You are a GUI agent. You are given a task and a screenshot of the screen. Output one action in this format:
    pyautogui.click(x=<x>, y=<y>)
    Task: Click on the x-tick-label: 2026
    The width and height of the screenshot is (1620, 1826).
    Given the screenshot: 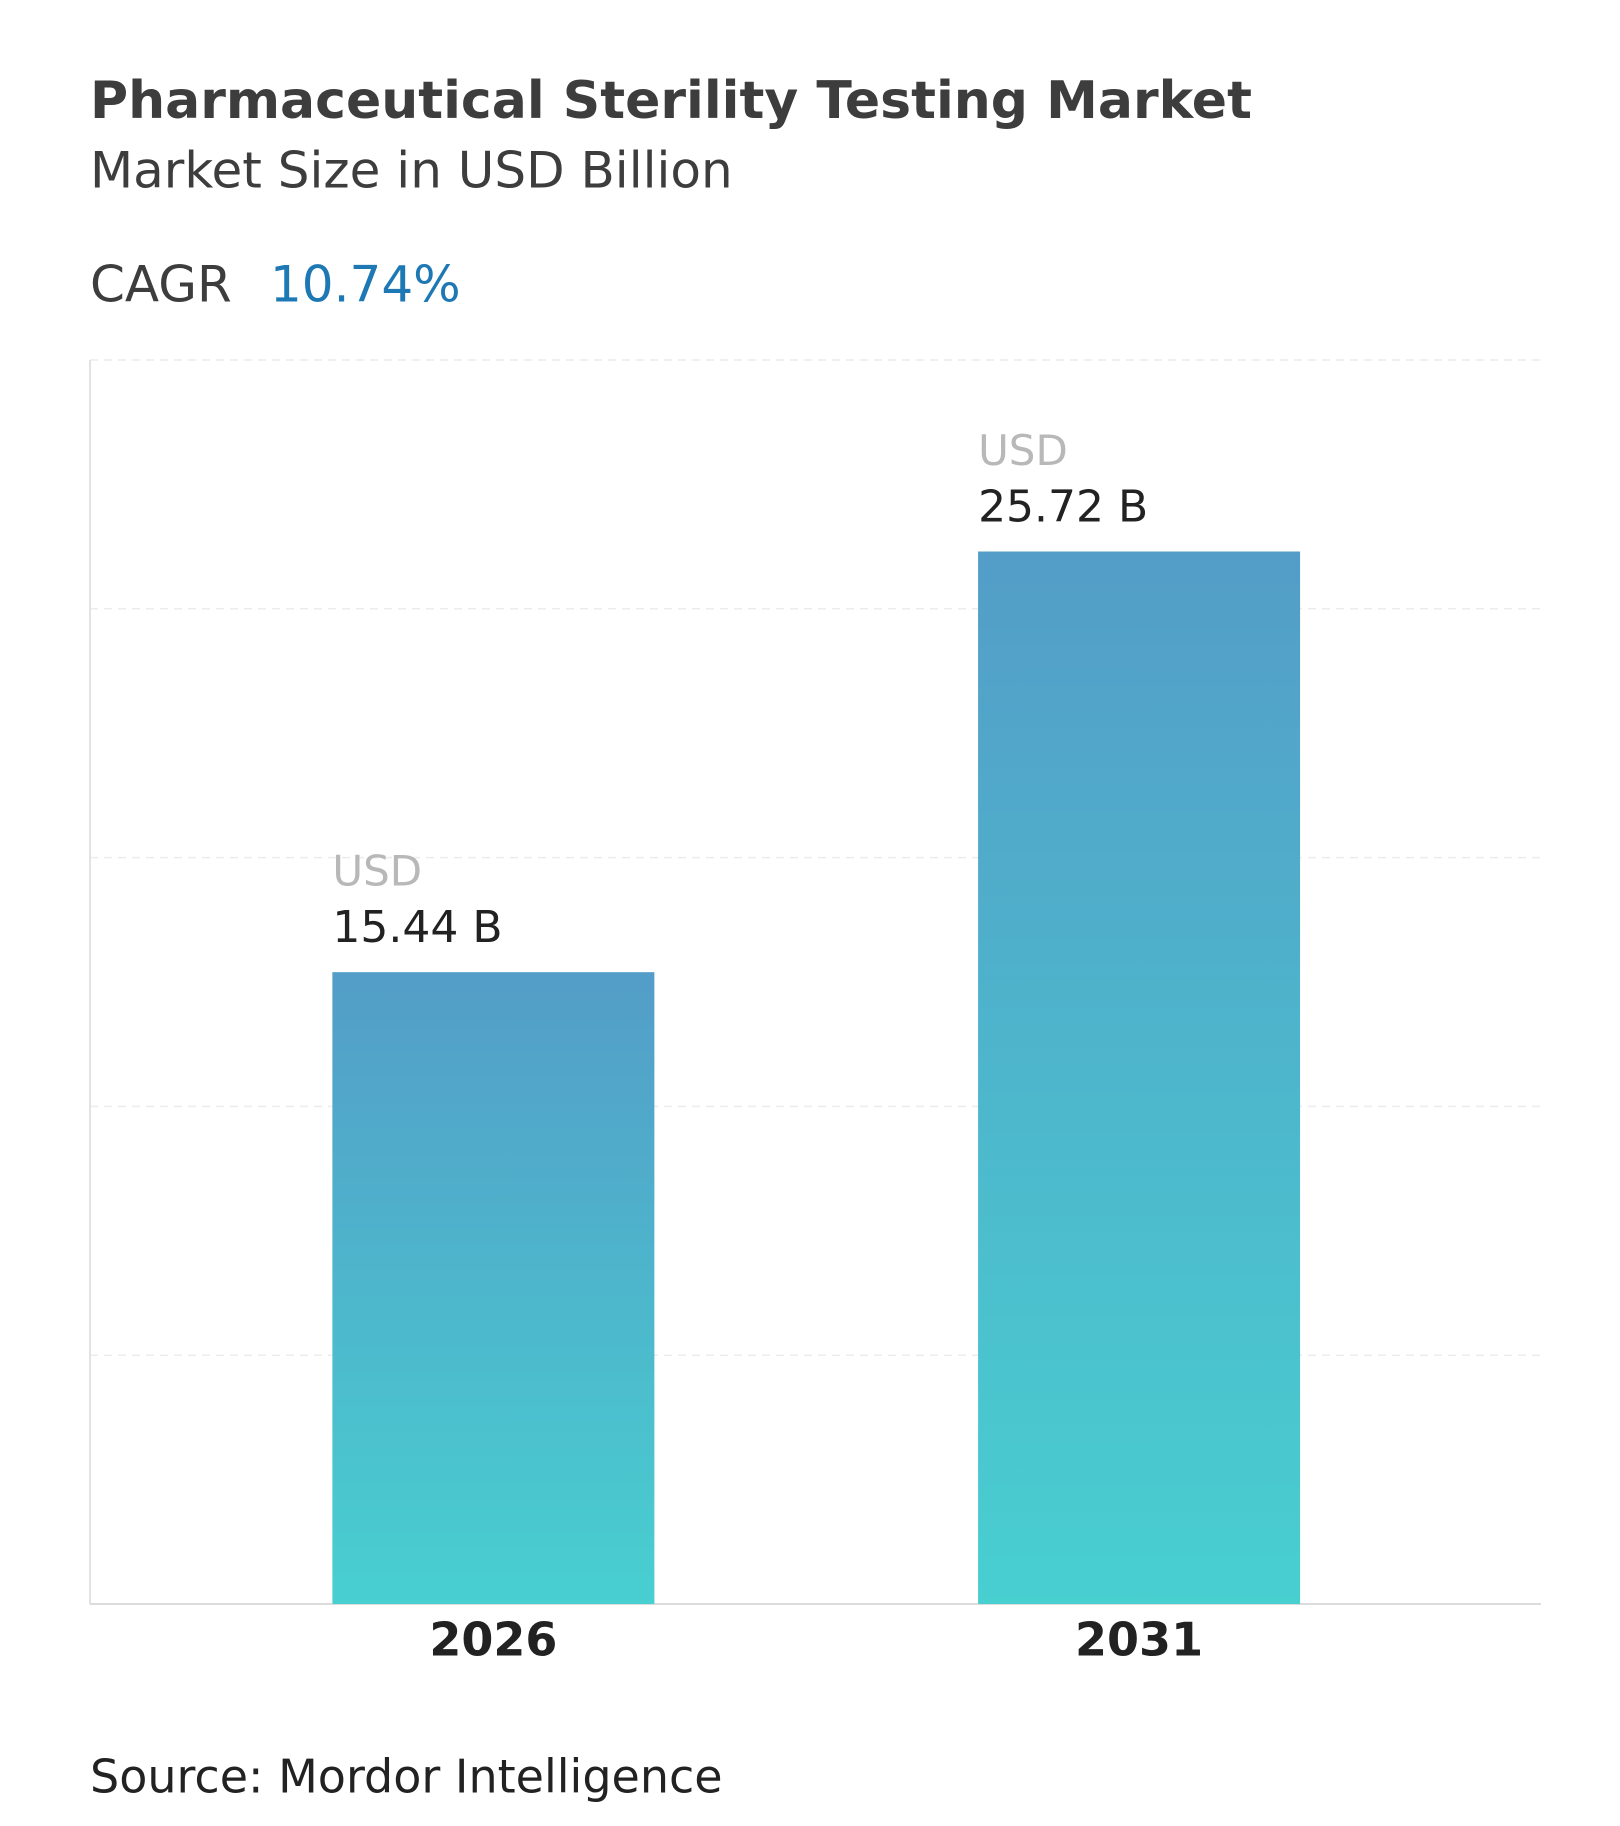 What is the action you would take?
    pyautogui.click(x=493, y=1640)
    